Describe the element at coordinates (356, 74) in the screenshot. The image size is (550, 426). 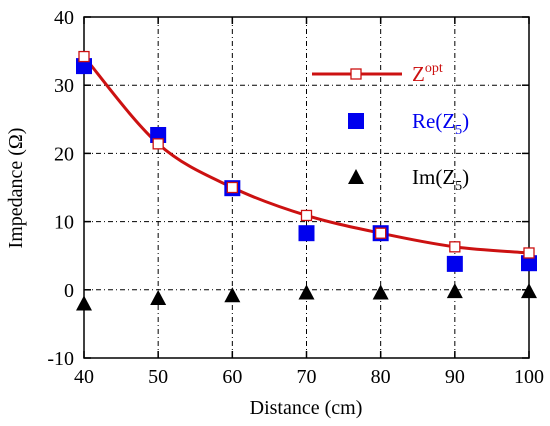
I see `legend-marker-zopt` at that location.